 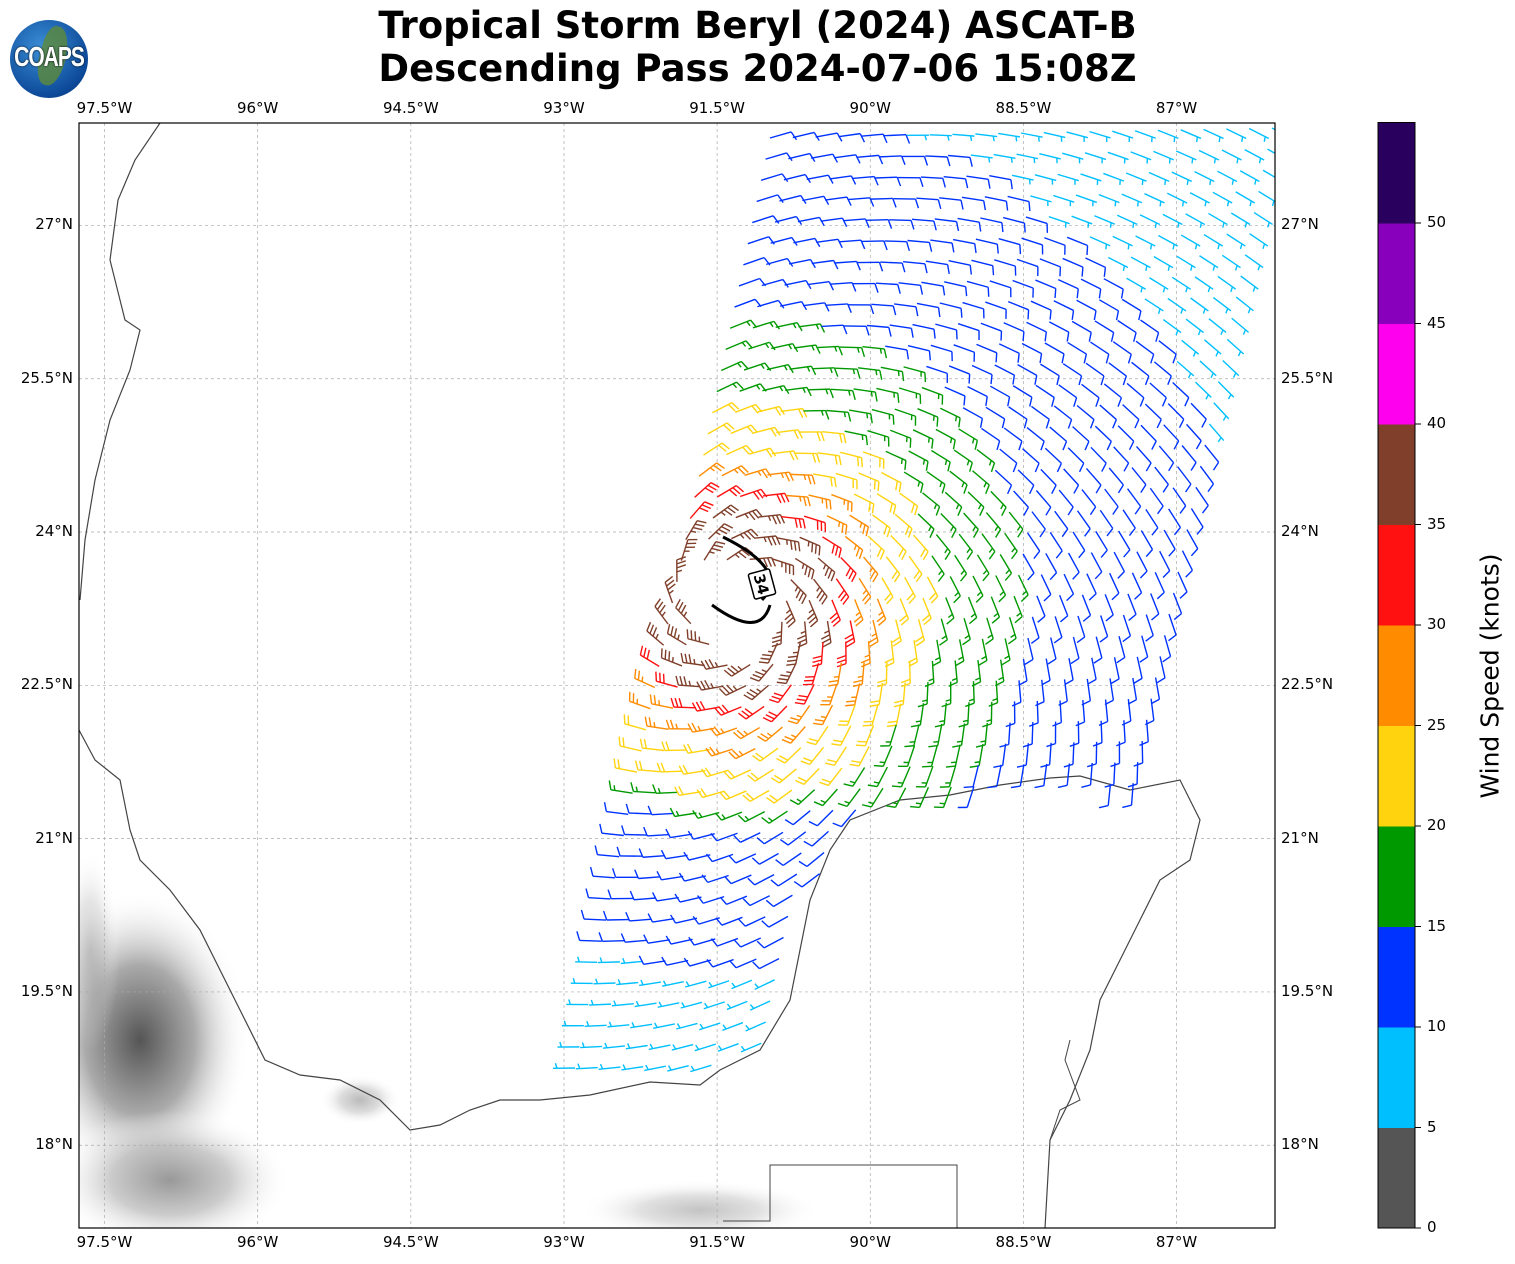 I want to click on country-border, so click(x=840, y=1196).